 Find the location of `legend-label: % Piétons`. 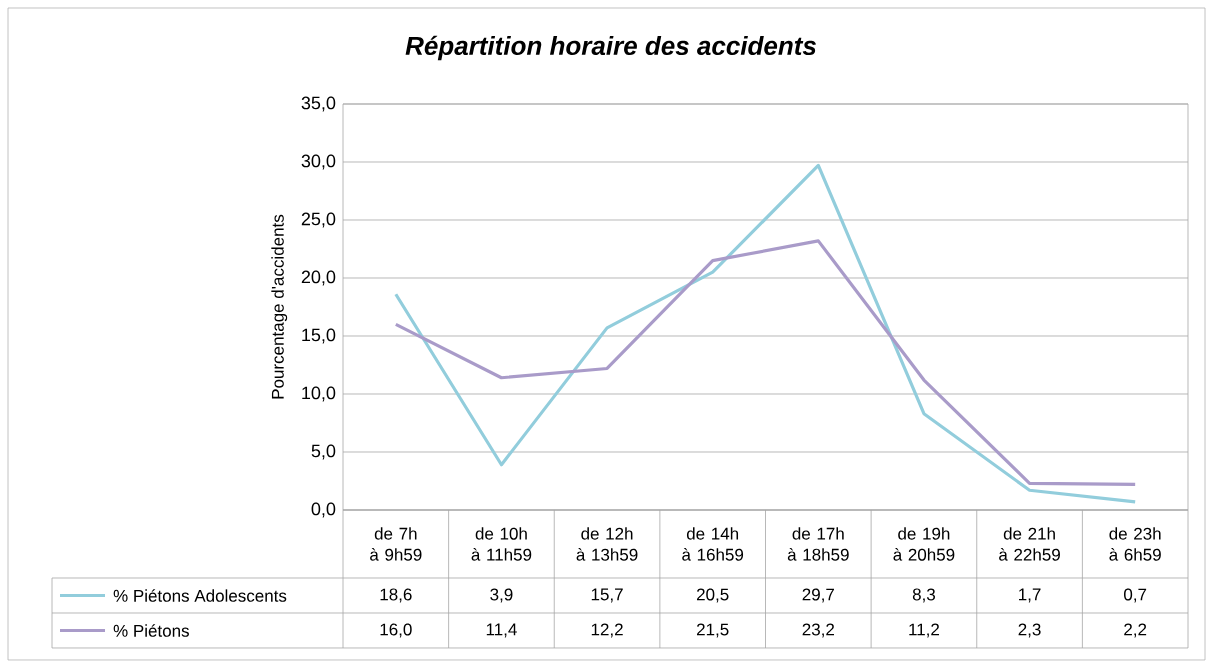

legend-label: % Piétons is located at coordinates (151, 630).